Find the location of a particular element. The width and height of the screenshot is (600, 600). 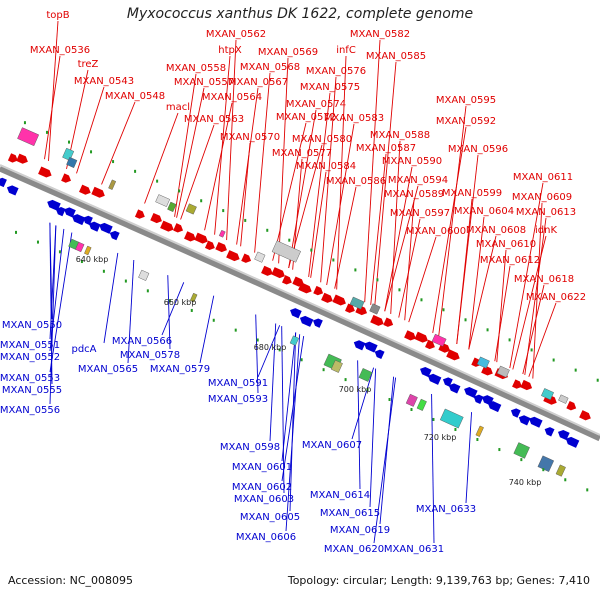

forward-gene-label: MXAN_0597 is located at coordinates (420, 213).